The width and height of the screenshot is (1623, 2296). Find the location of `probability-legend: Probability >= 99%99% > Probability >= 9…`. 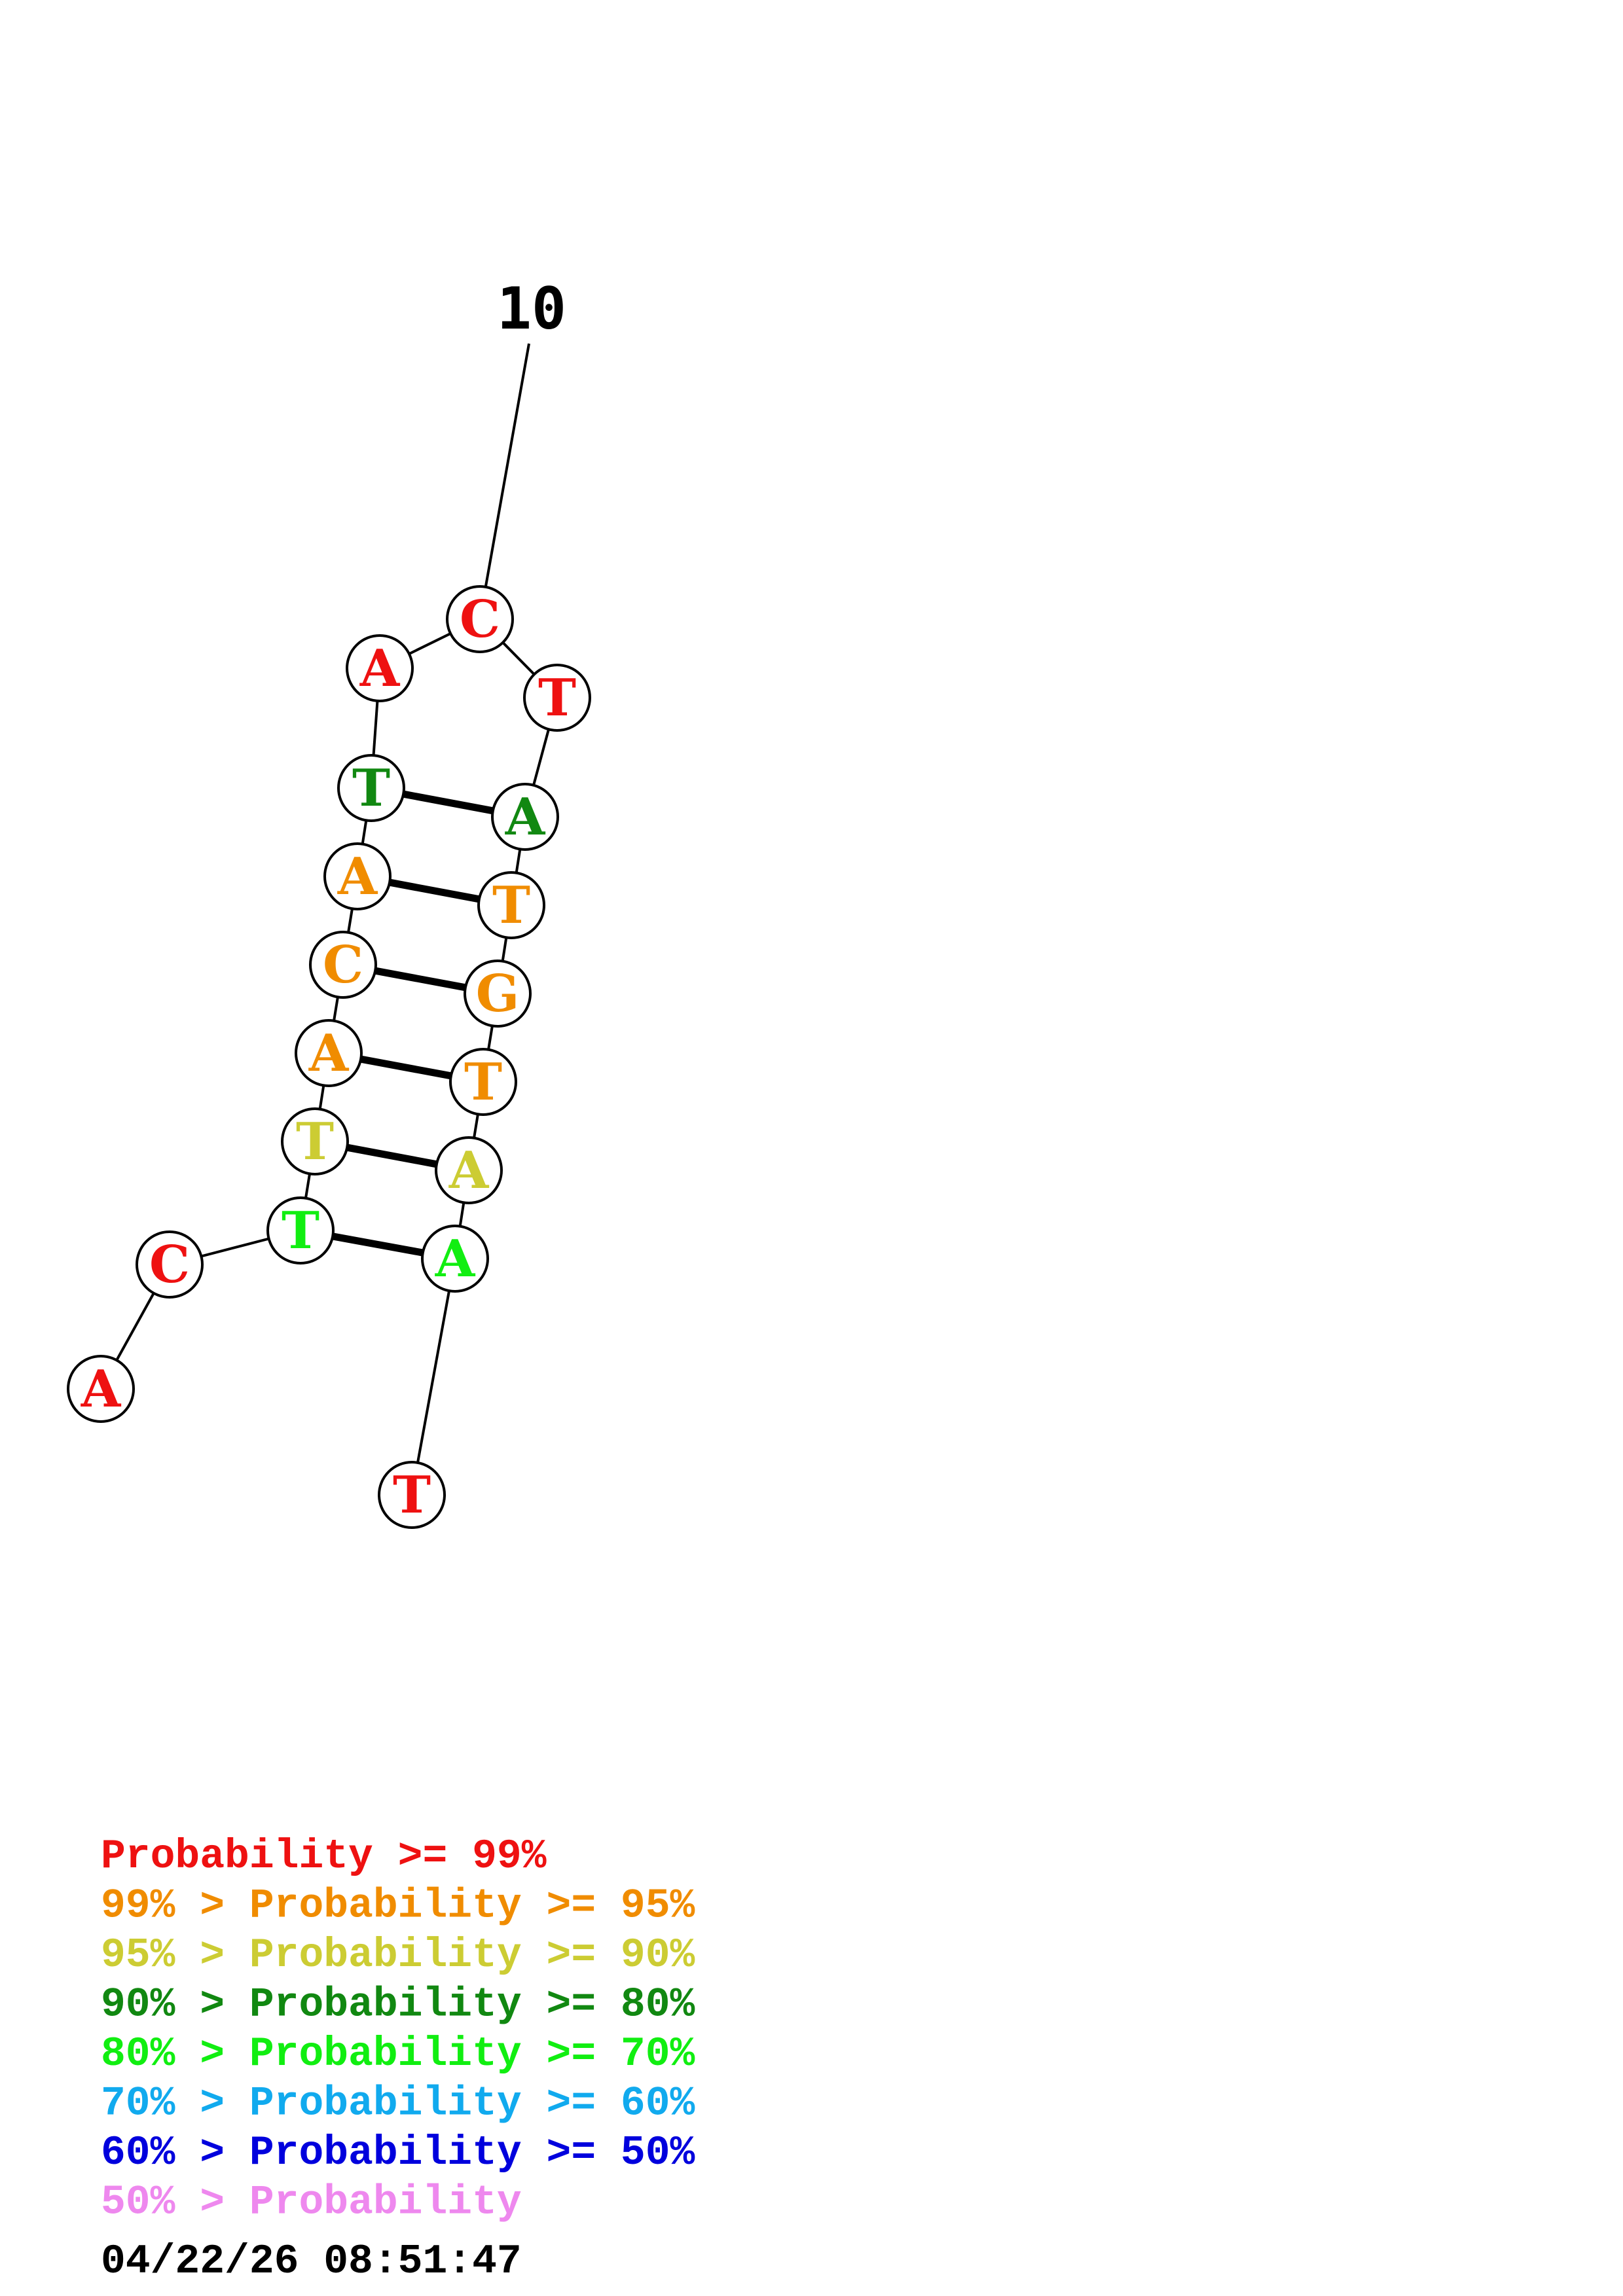

probability-legend: Probability >= 99%99% > Probability >= 9… is located at coordinates (398, 2029).